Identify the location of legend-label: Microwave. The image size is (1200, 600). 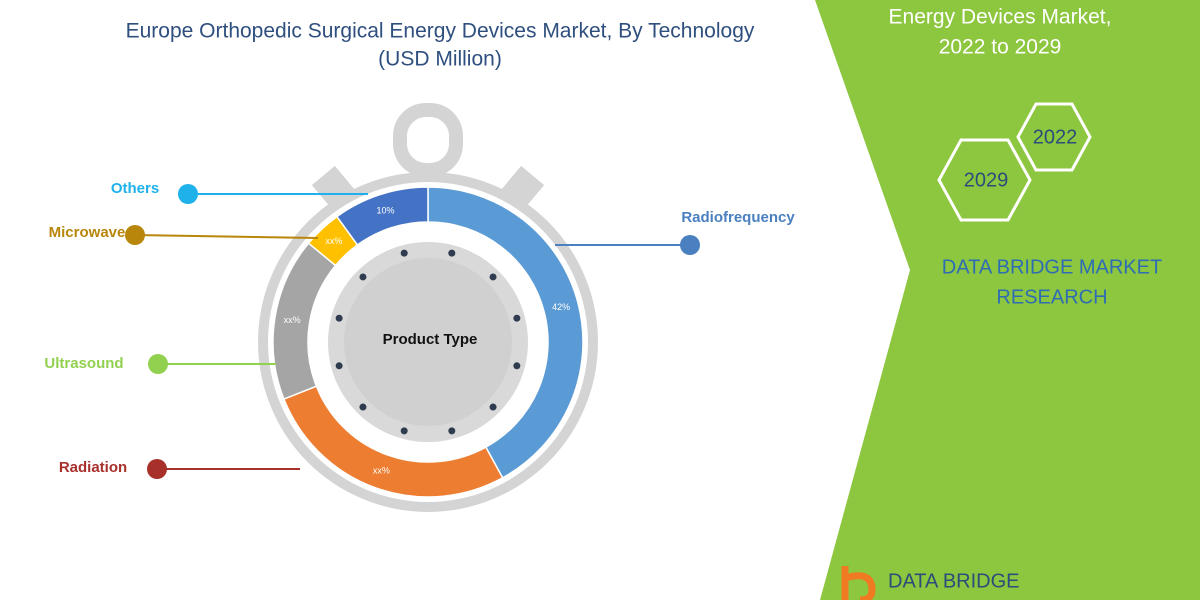
(87, 232).